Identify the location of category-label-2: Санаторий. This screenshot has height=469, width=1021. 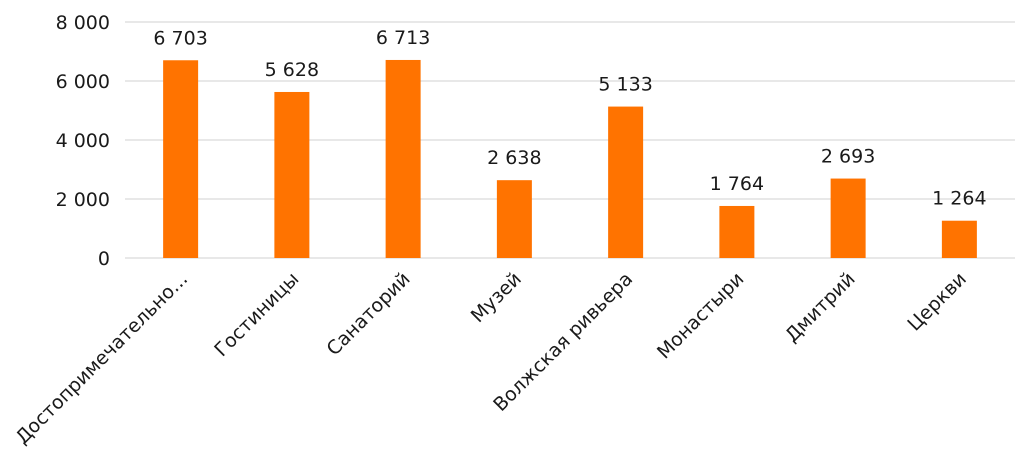
(368, 314).